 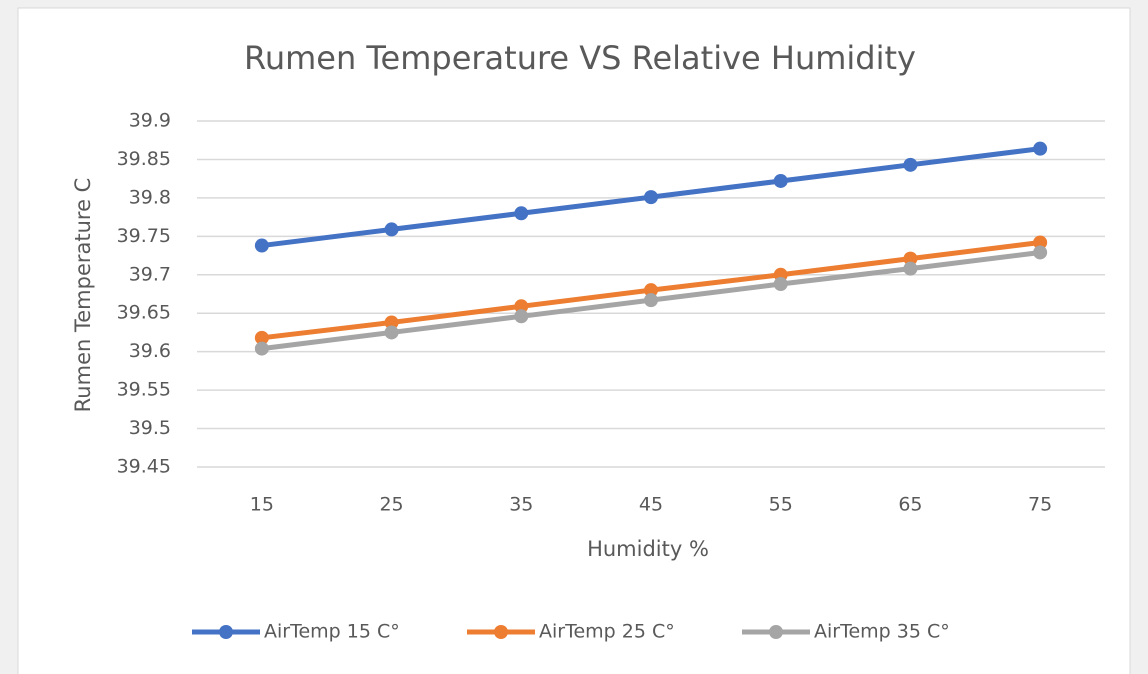 I want to click on legend-label: AirTemp 25 C°, so click(x=607, y=632).